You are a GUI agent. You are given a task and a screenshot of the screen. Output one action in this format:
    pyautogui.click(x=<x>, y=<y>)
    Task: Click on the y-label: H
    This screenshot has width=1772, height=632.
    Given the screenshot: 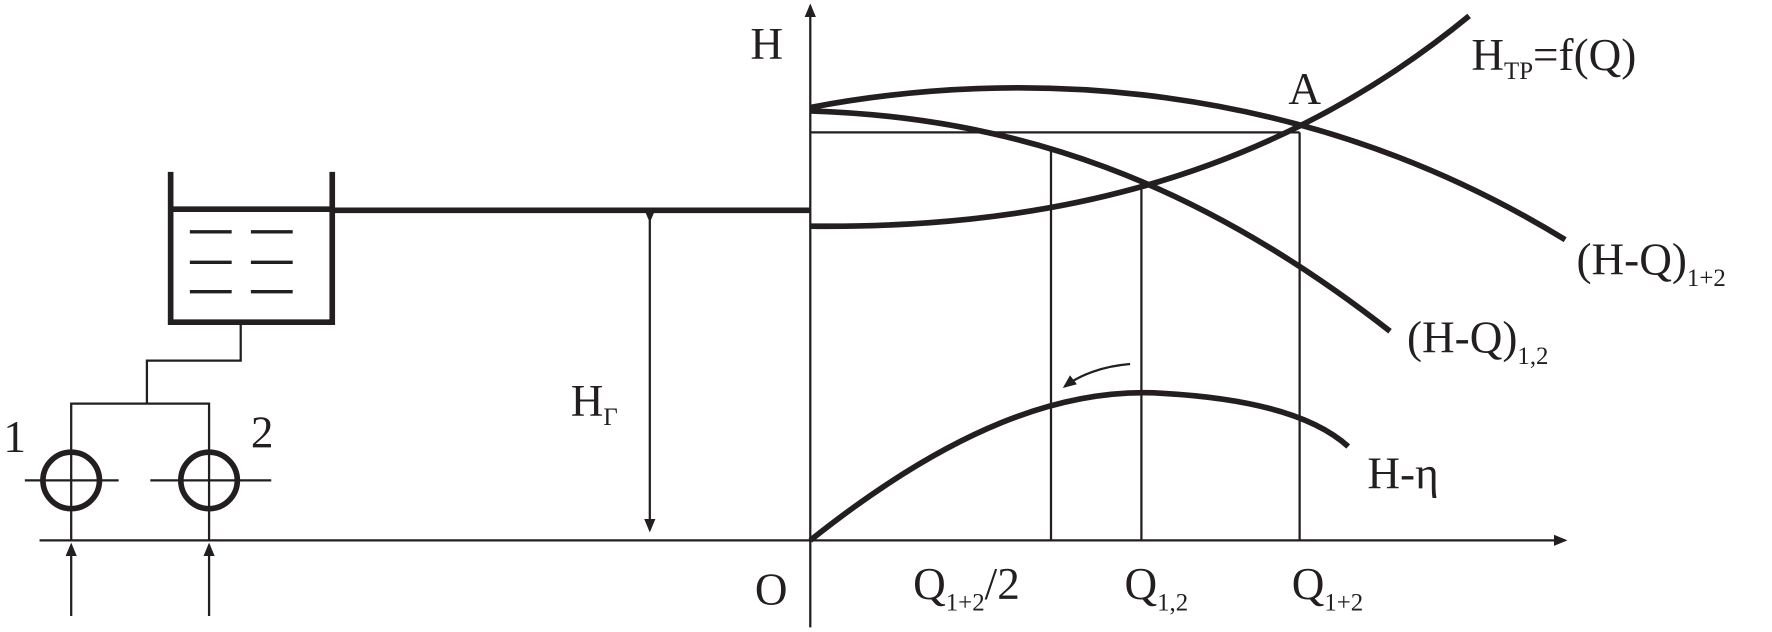 What is the action you would take?
    pyautogui.click(x=766, y=44)
    